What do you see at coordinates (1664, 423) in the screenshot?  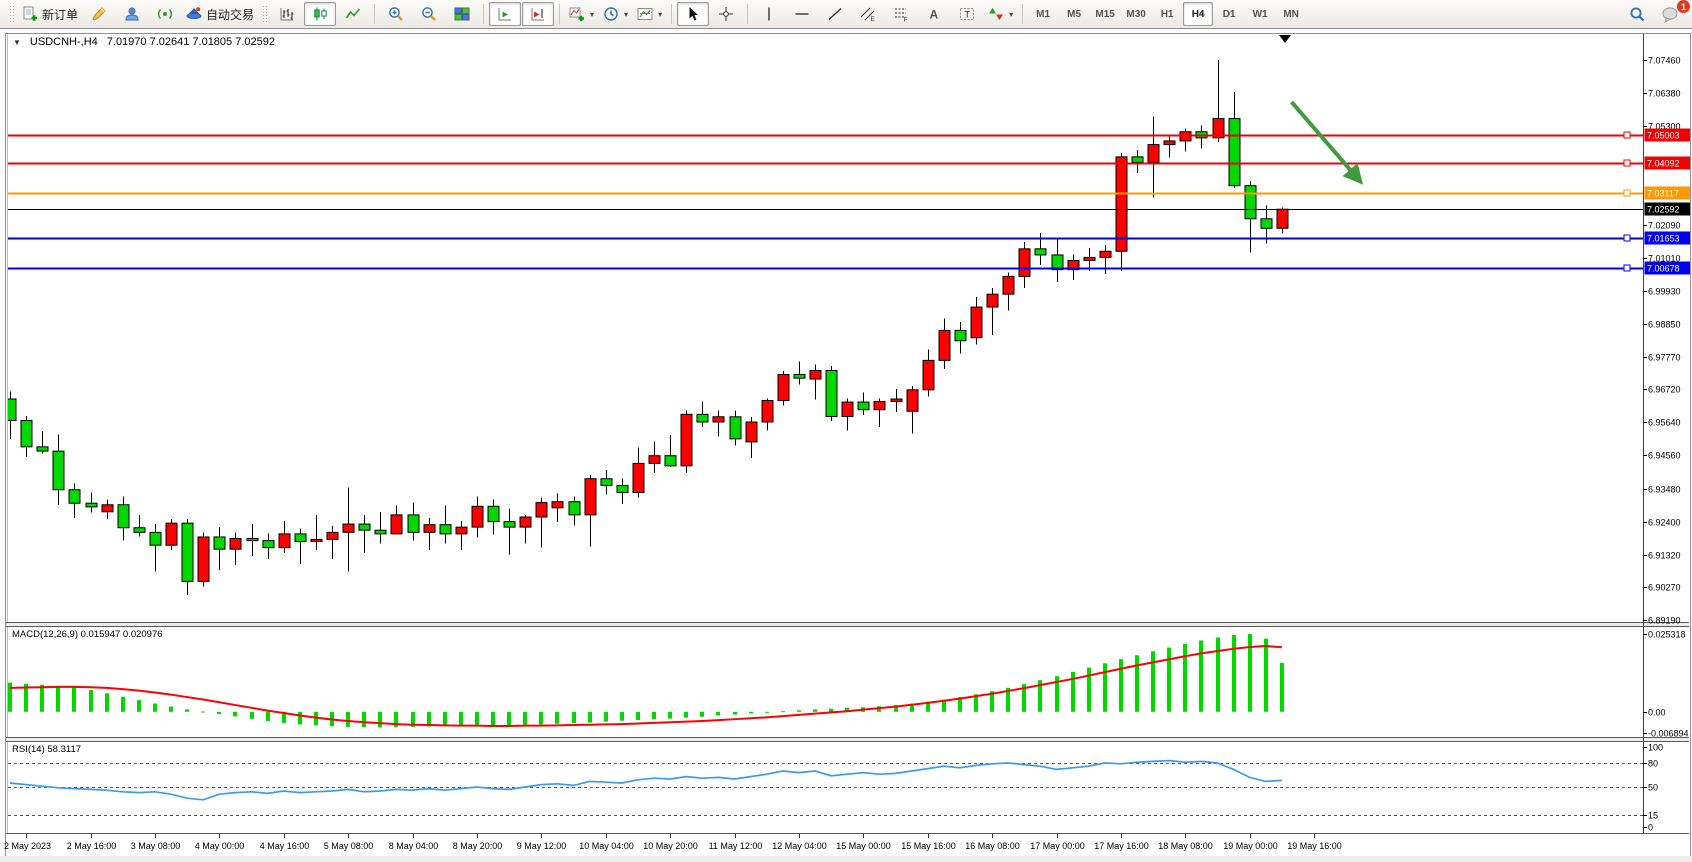 I see `price-axis-label: 6.95640` at bounding box center [1664, 423].